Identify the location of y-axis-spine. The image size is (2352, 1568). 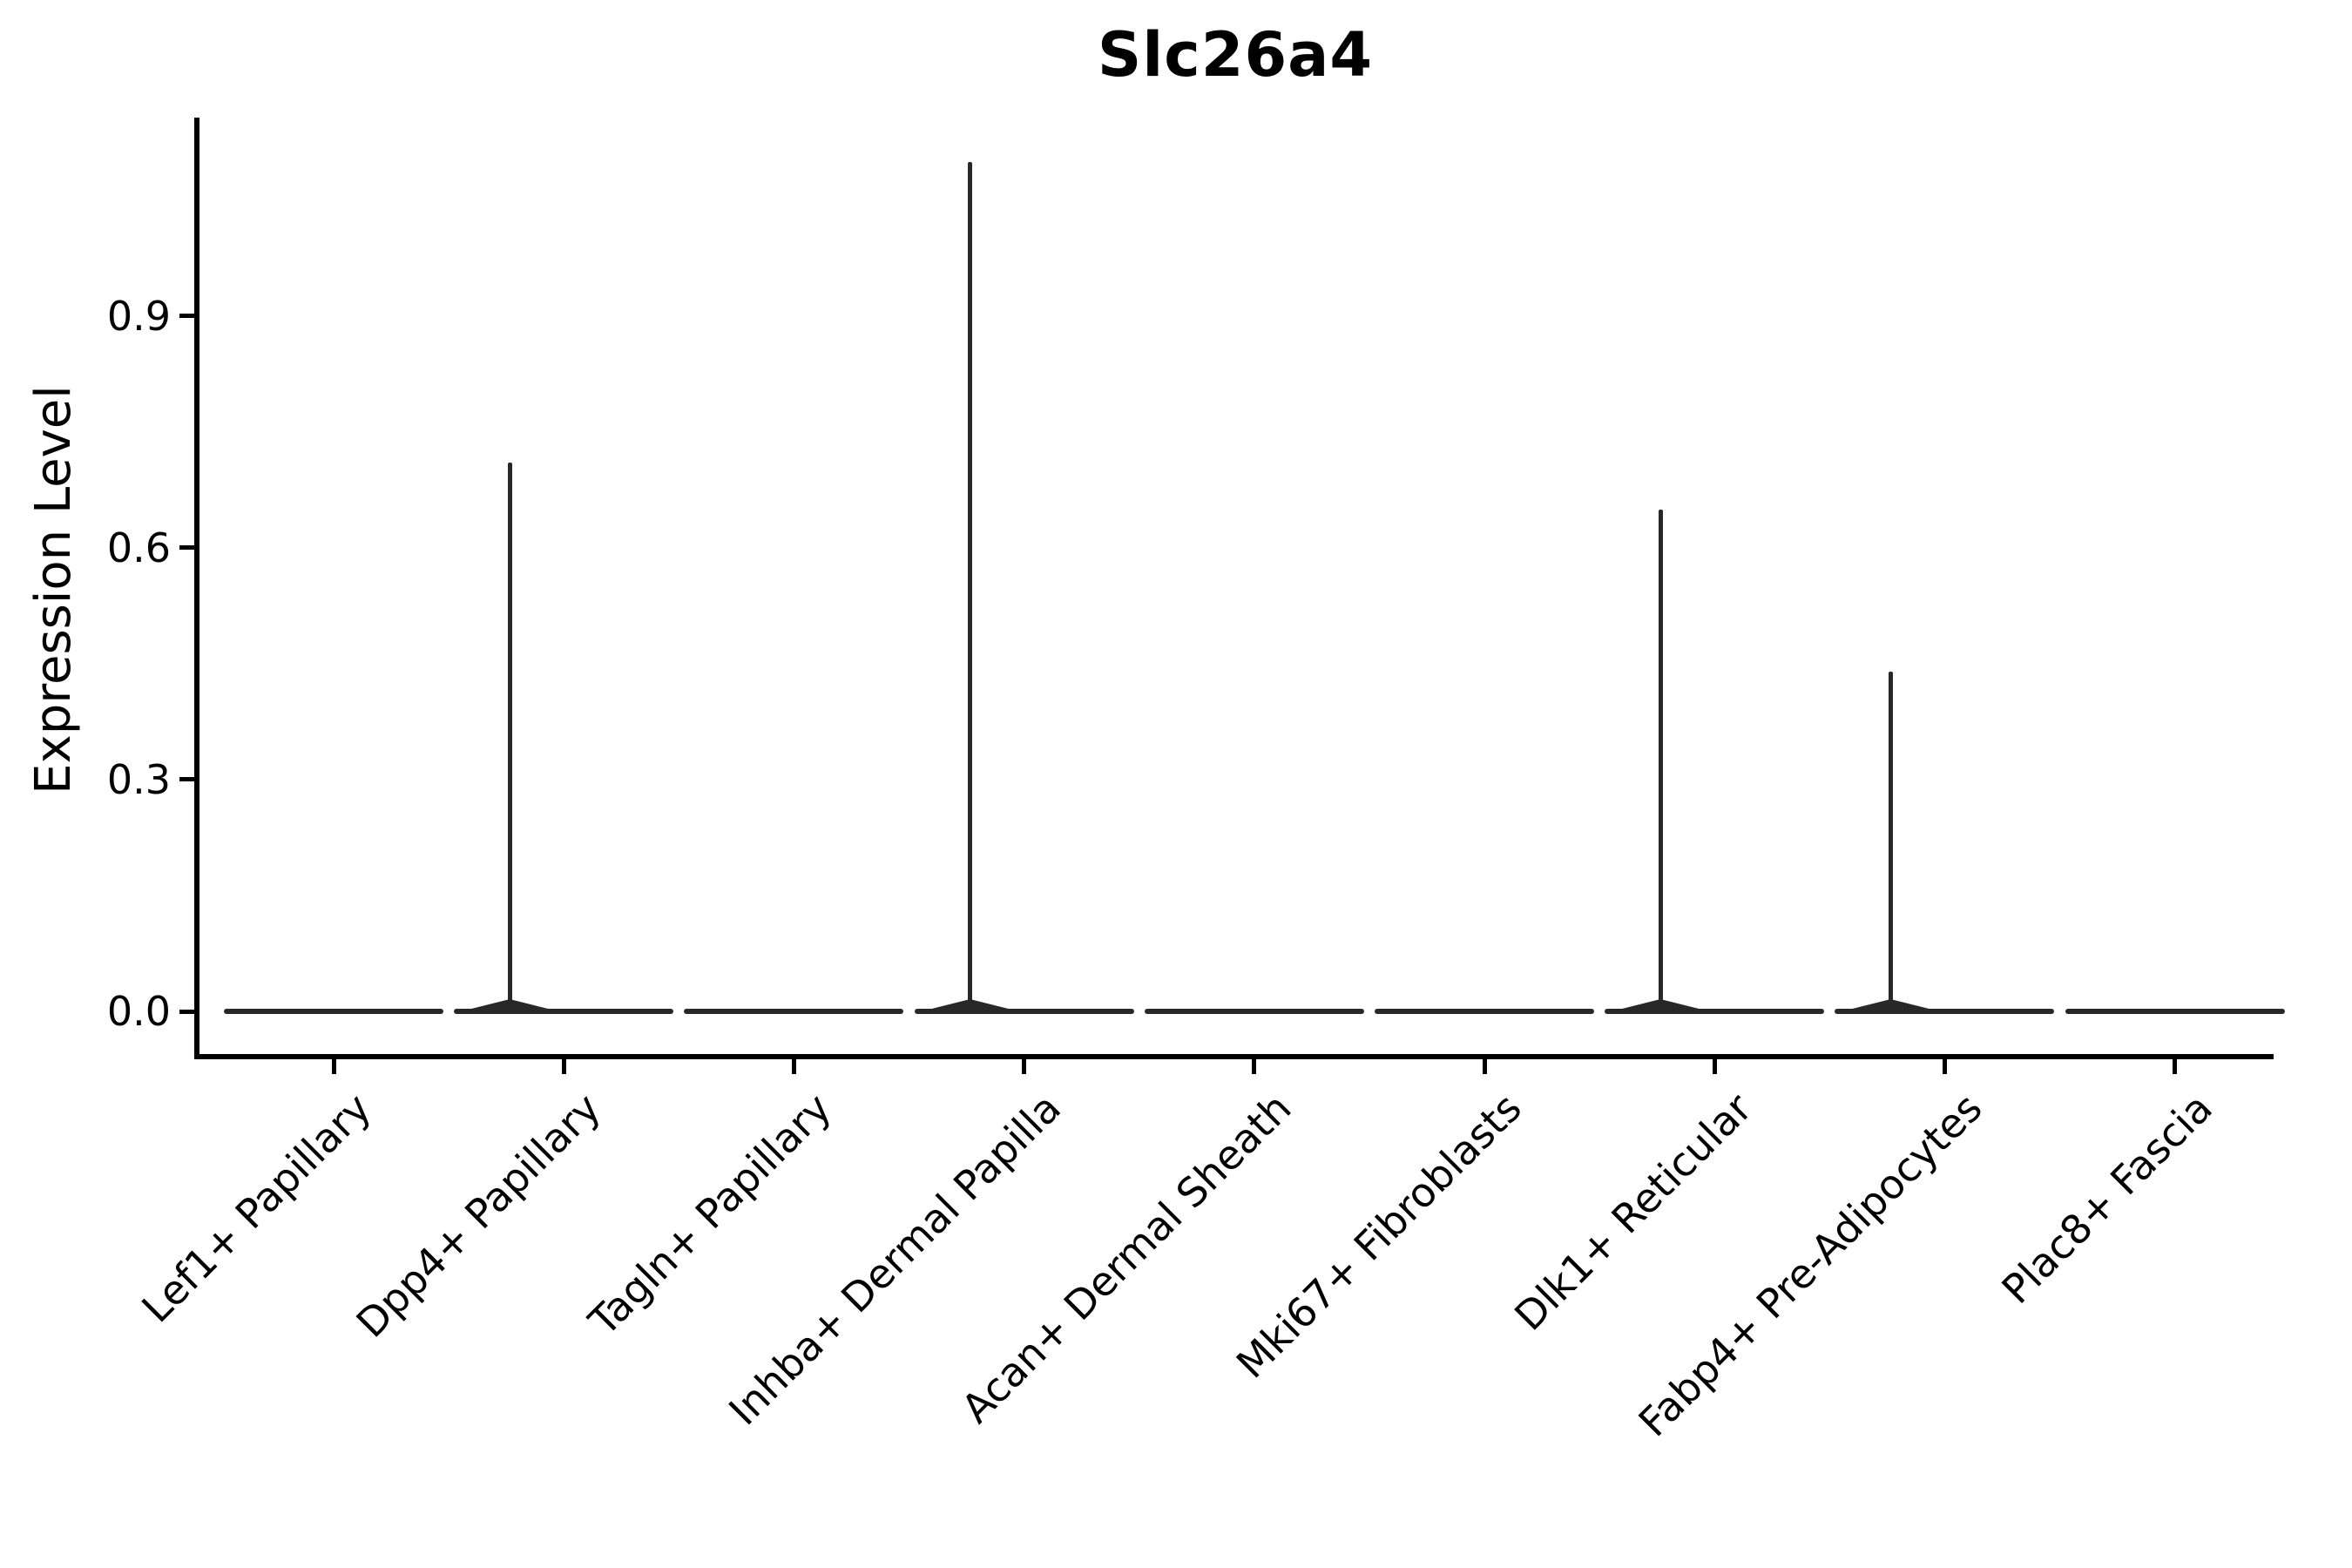
(196, 588).